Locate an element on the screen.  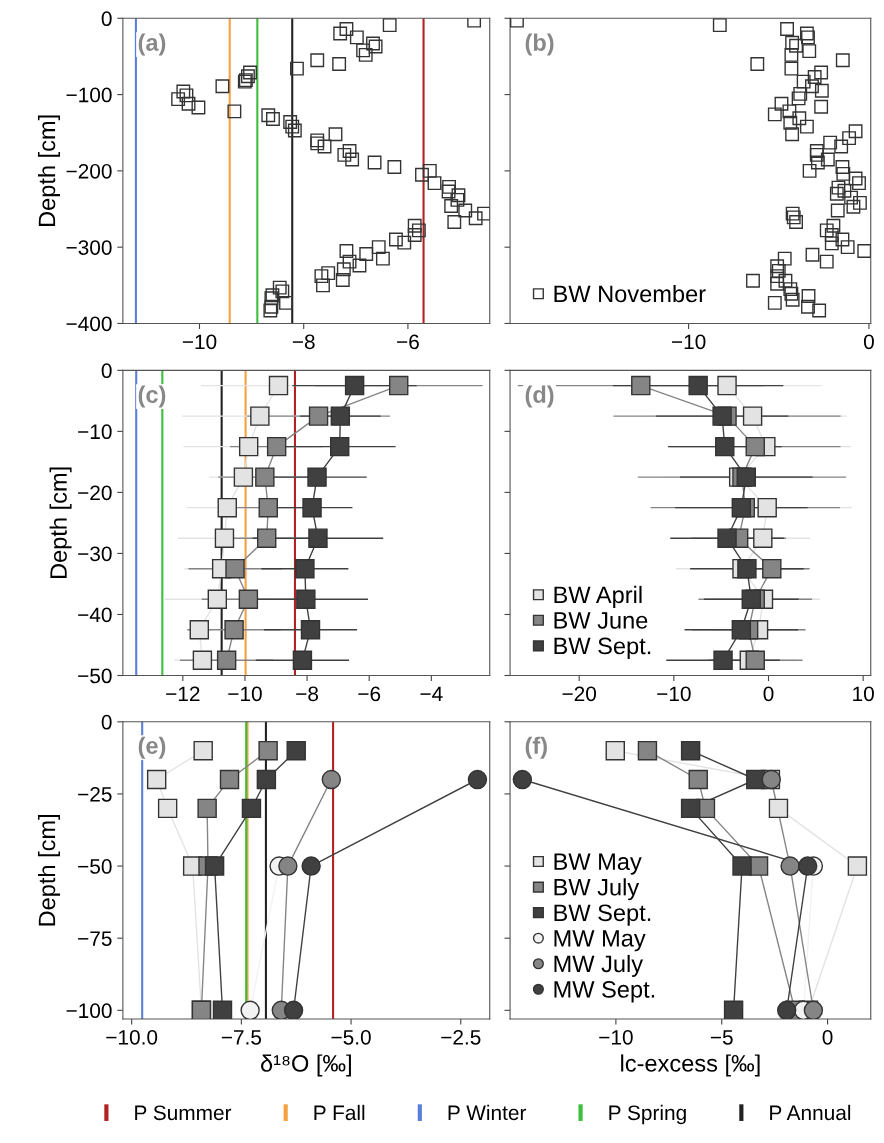
x-tick-label: −5.0 is located at coordinates (351, 1037).